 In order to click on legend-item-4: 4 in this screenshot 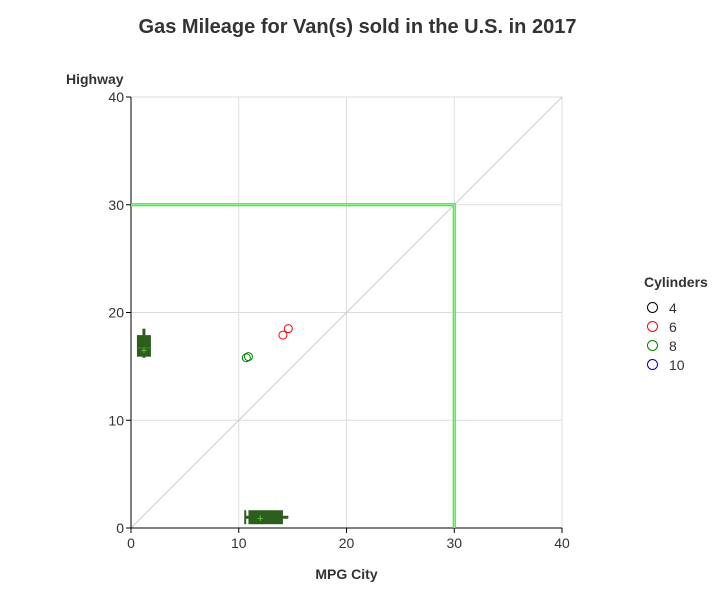, I will do `click(676, 307)`.